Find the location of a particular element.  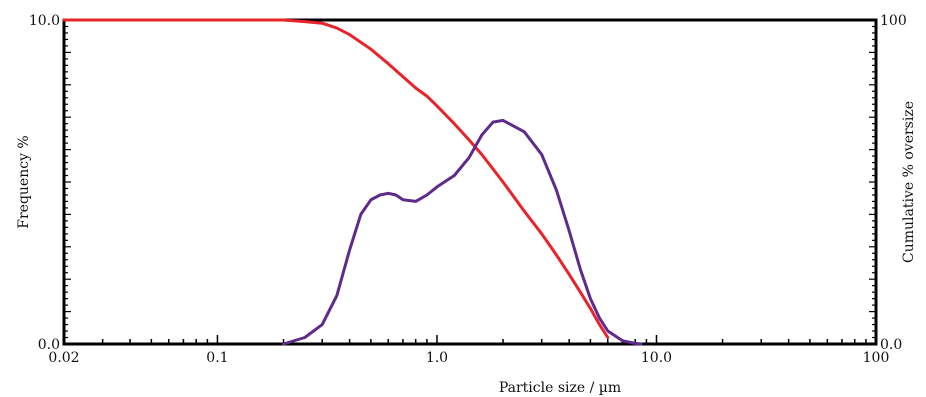

x-axis-title: Particle size / µm is located at coordinates (560, 388).